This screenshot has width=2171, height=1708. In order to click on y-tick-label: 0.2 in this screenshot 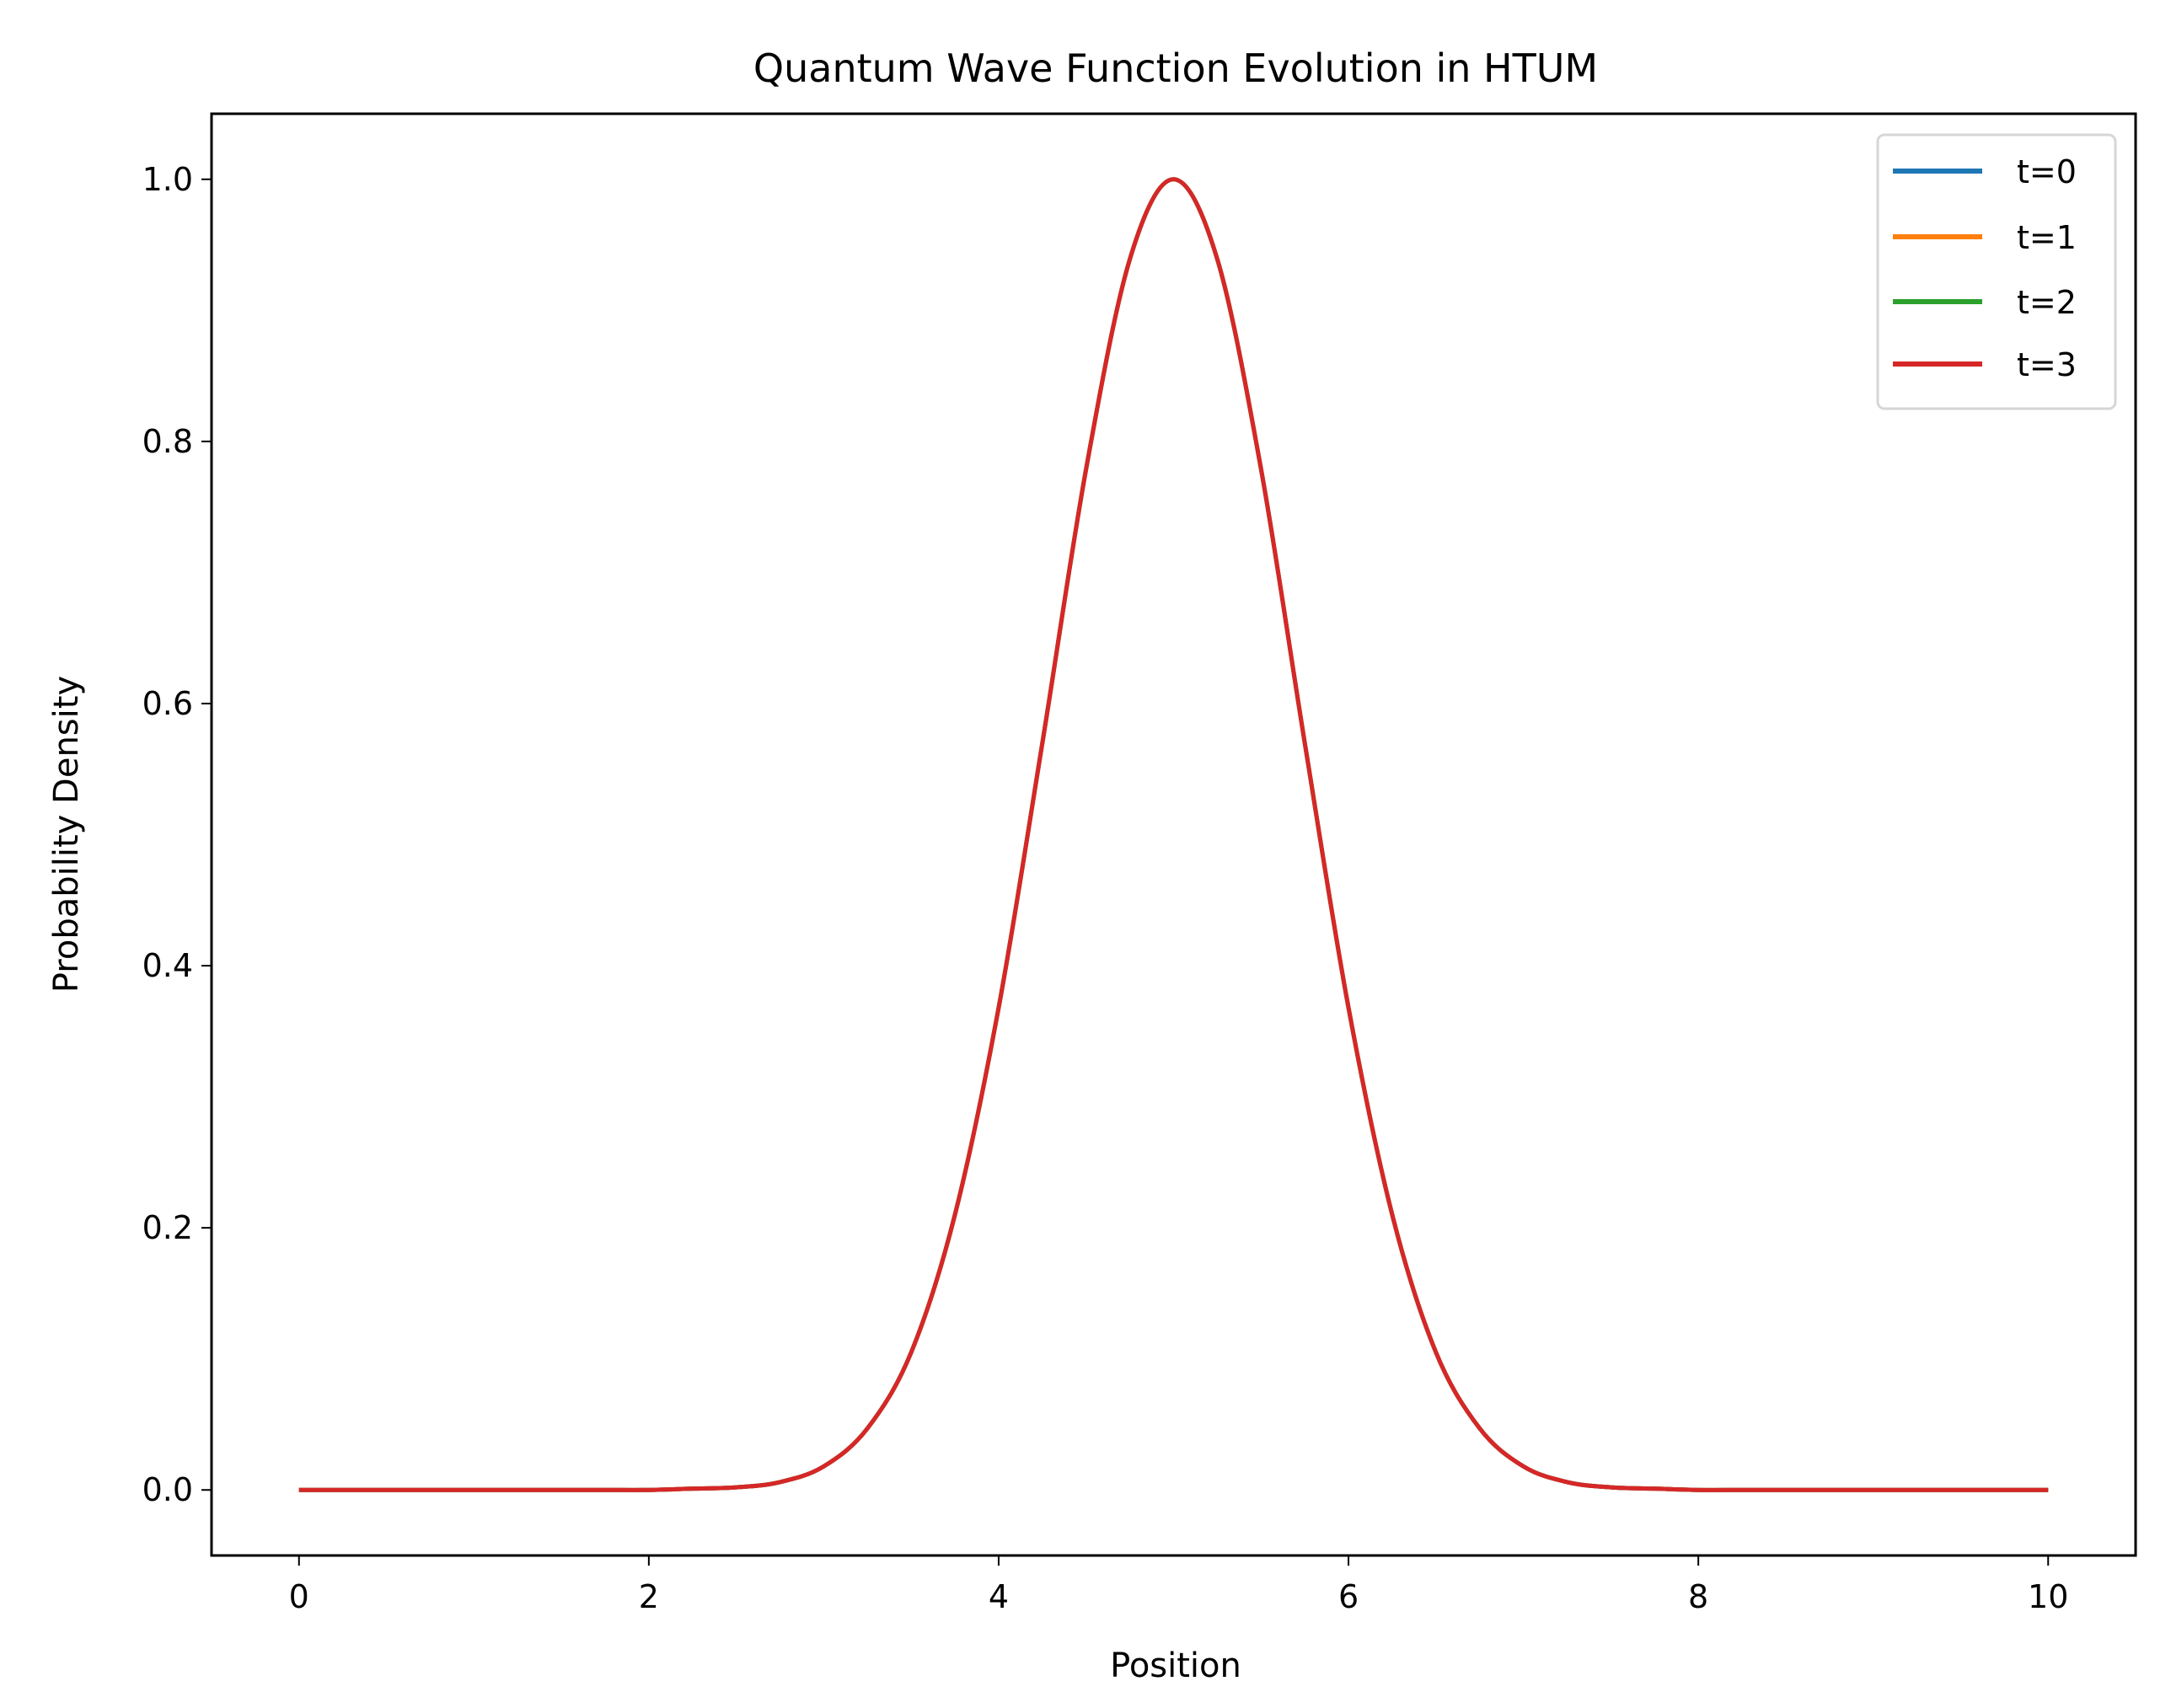, I will do `click(167, 1227)`.